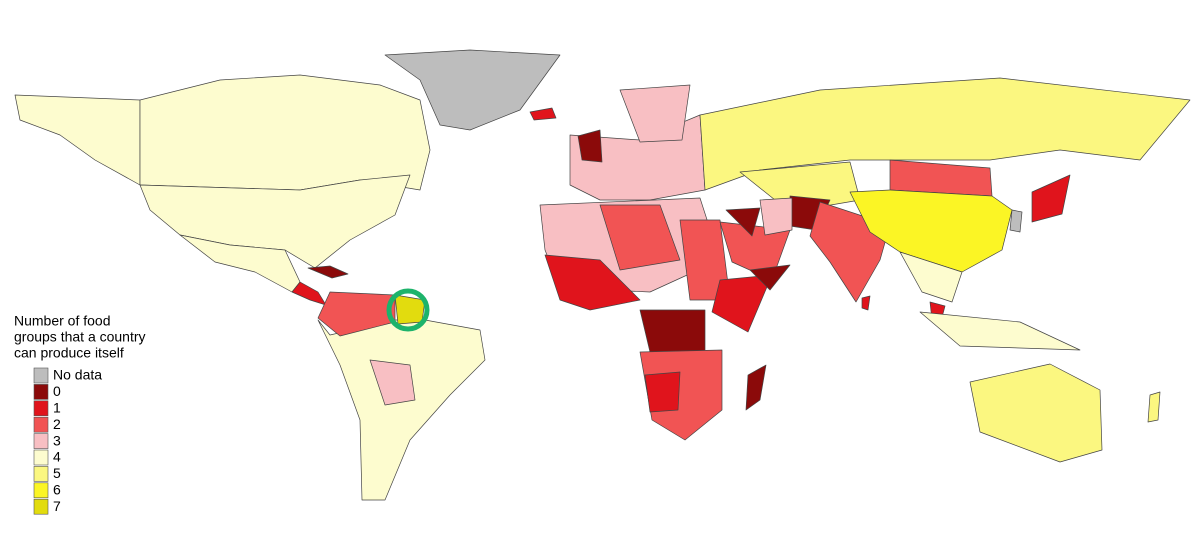 Image resolution: width=1200 pixels, height=546 pixels. What do you see at coordinates (776, 216) in the screenshot?
I see `iran` at bounding box center [776, 216].